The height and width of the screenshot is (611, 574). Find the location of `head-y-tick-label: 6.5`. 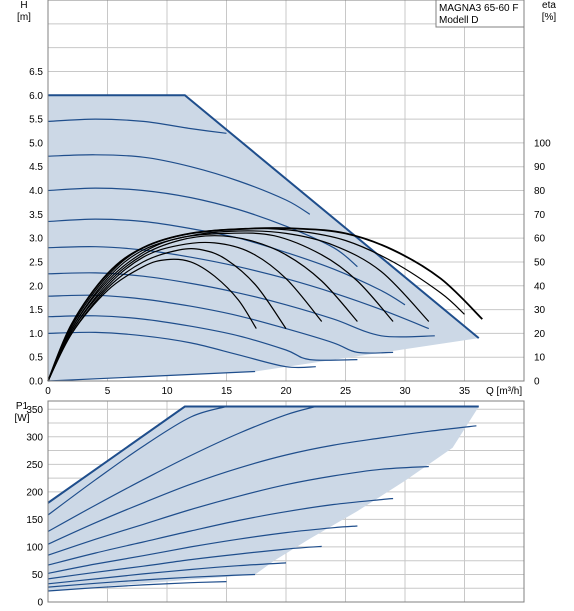

head-y-tick-label: 6.5 is located at coordinates (36, 72).